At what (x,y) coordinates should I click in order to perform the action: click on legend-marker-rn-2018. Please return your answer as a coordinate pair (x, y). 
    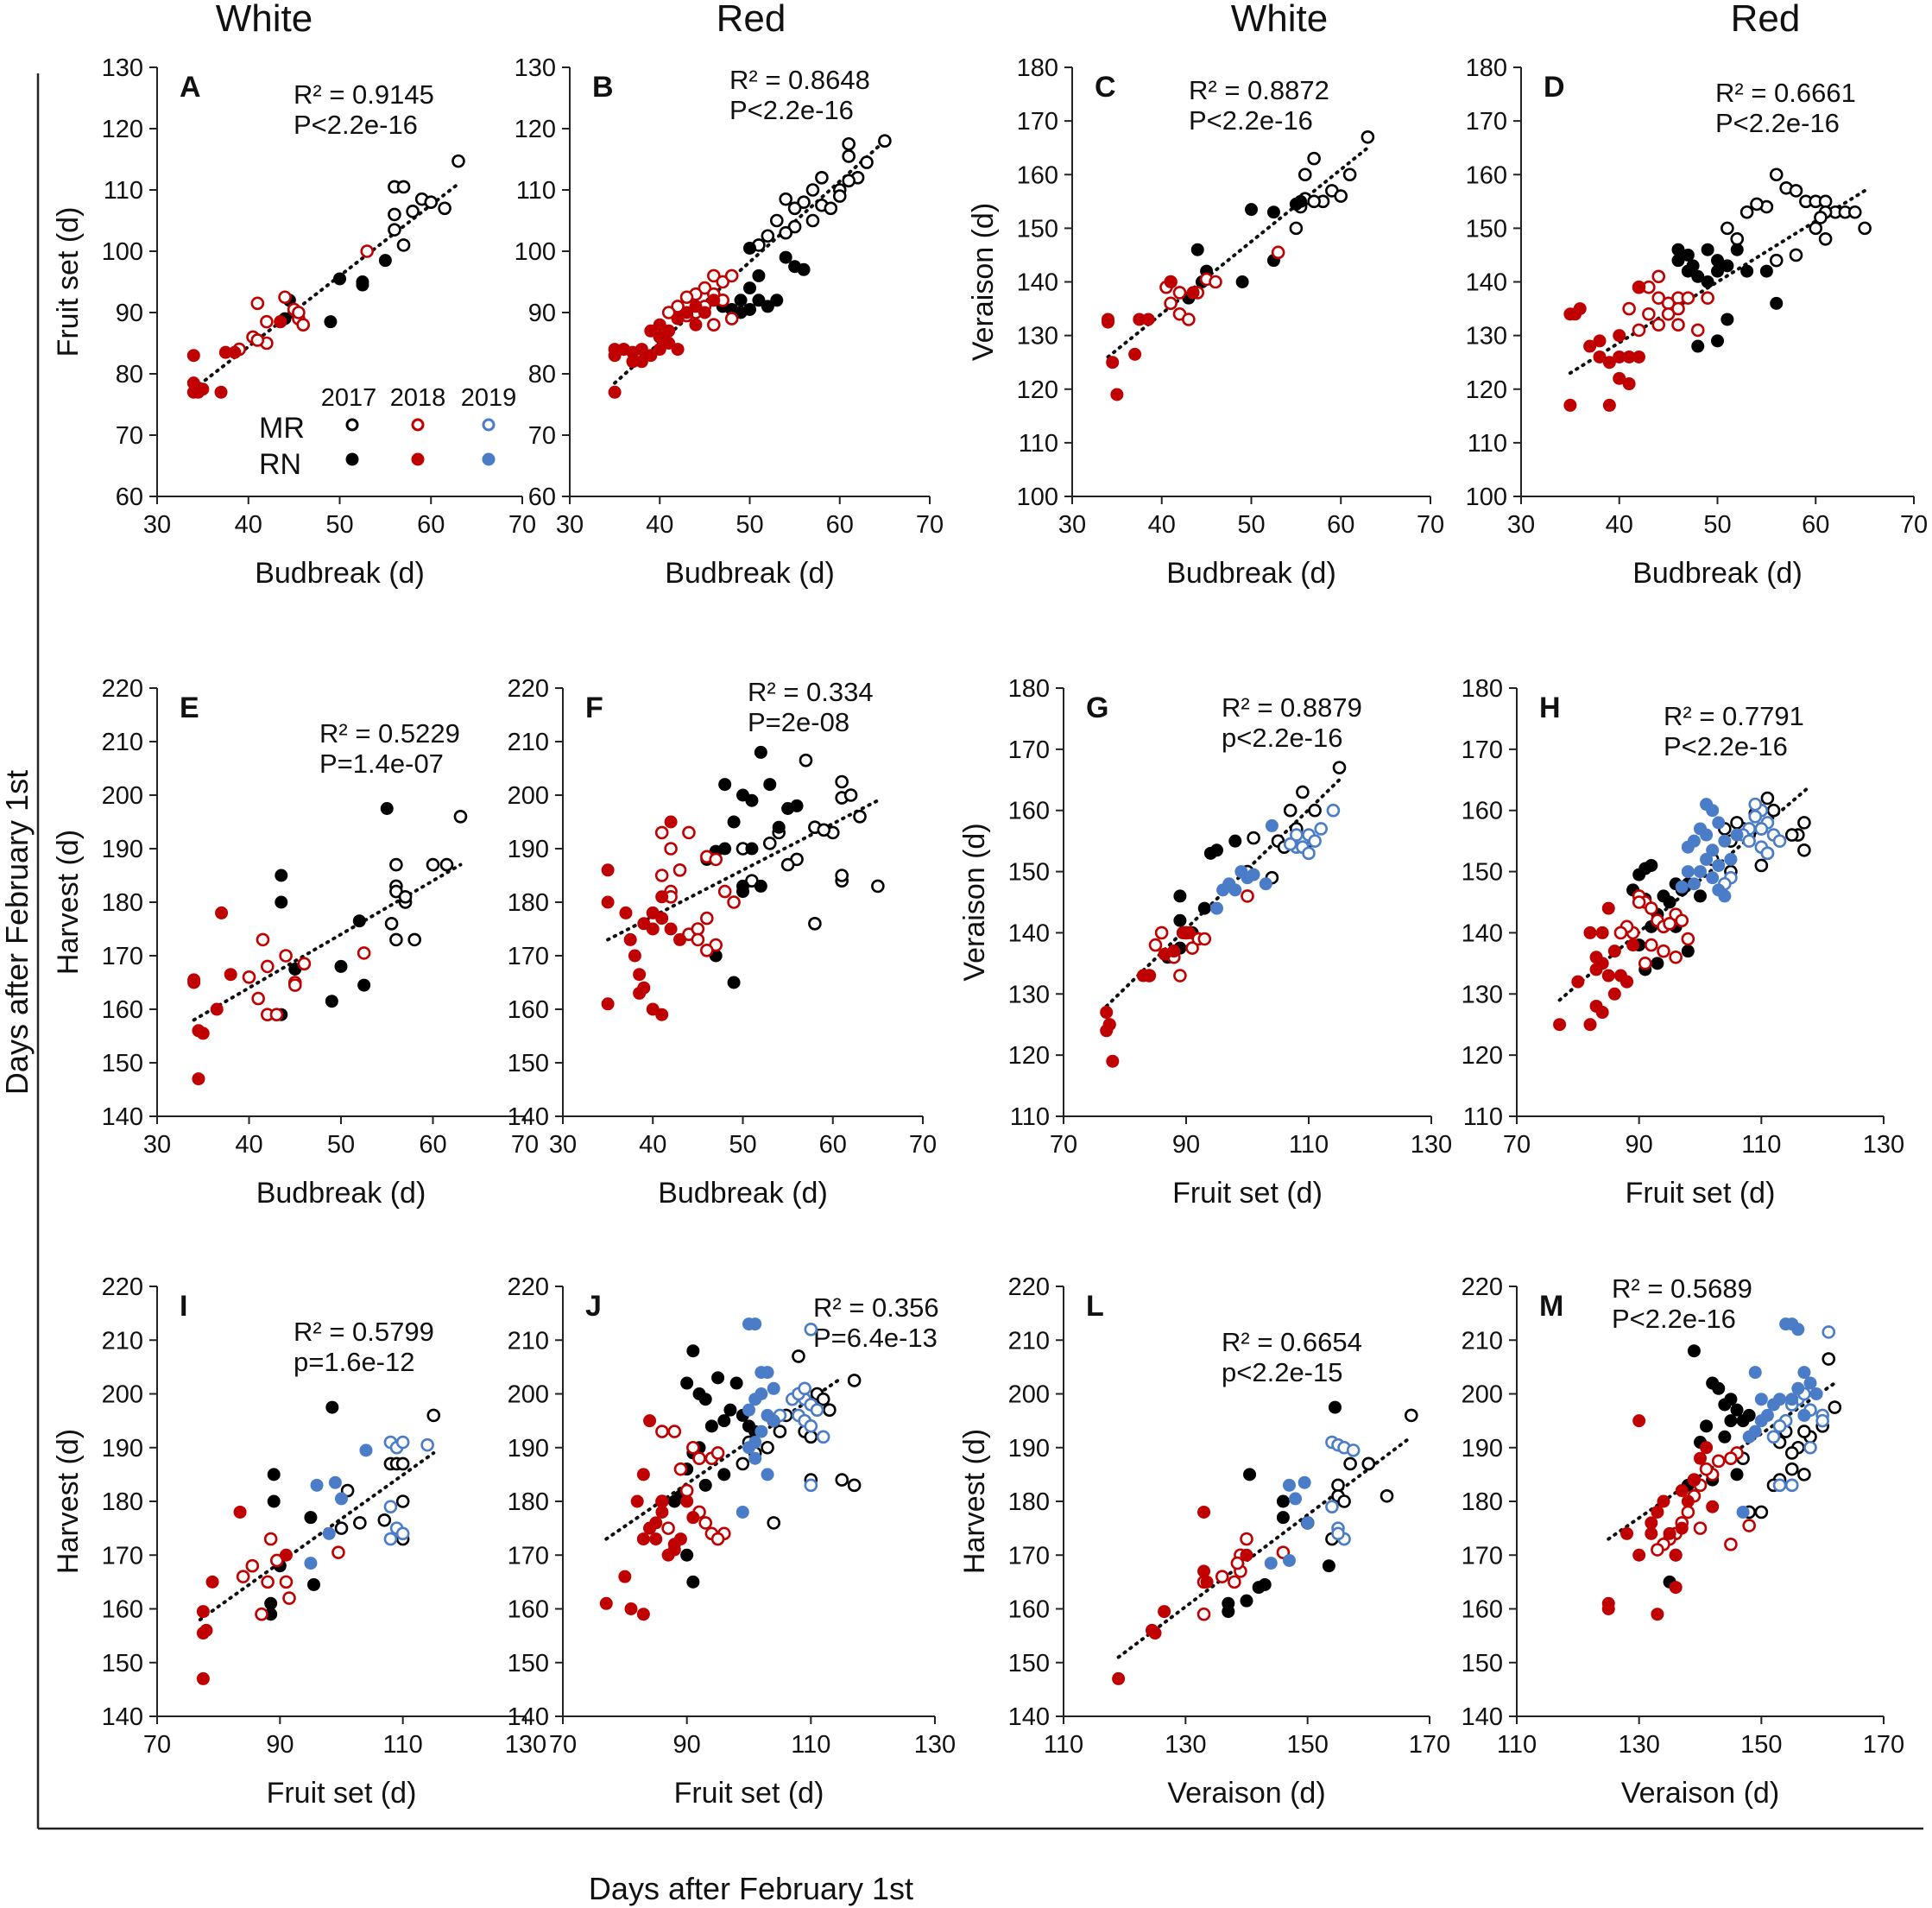
    Looking at the image, I should click on (418, 459).